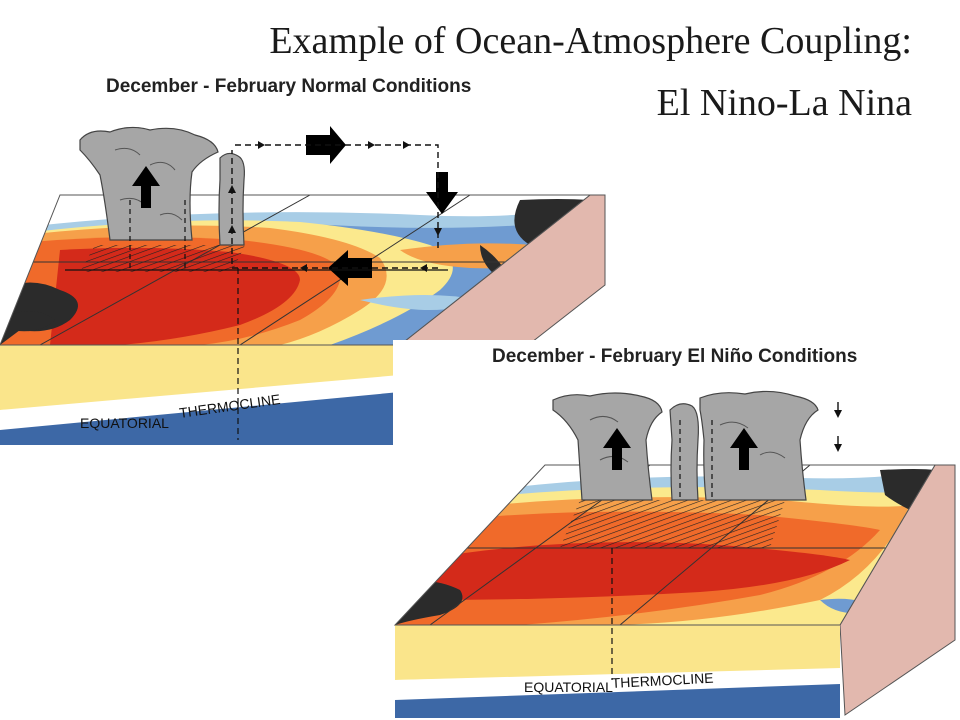  Describe the element at coordinates (350, 268) in the screenshot. I see `trade-wind-arrow` at that location.